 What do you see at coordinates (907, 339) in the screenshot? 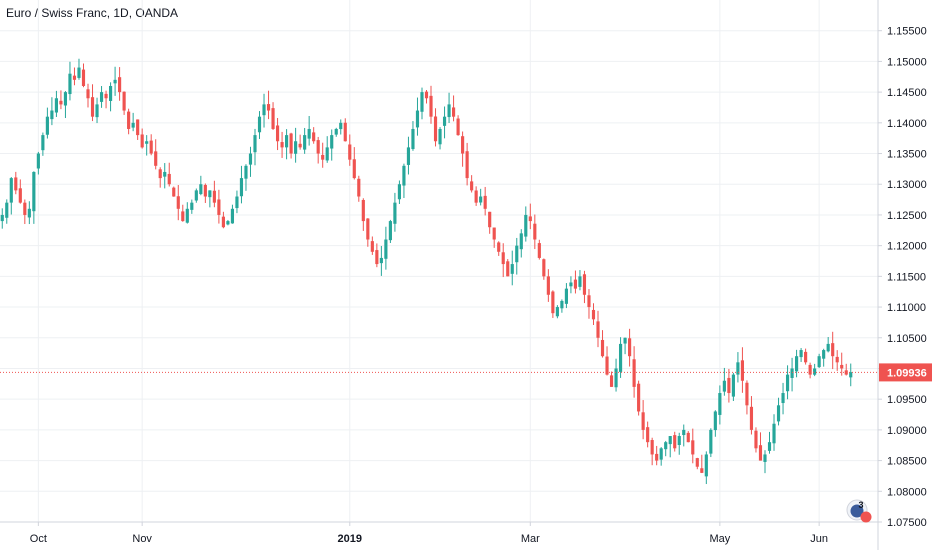
I see `y-tick-label: 1.10500` at bounding box center [907, 339].